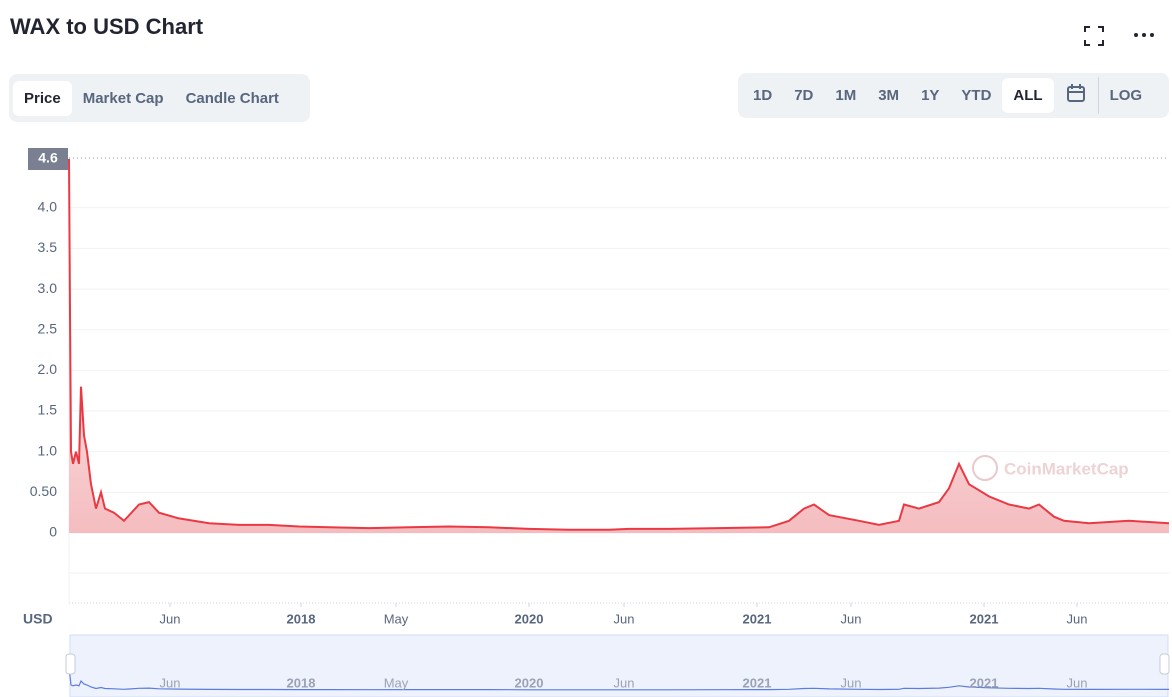  Describe the element at coordinates (123, 98) in the screenshot. I see `chart-tab: Market Cap` at that location.